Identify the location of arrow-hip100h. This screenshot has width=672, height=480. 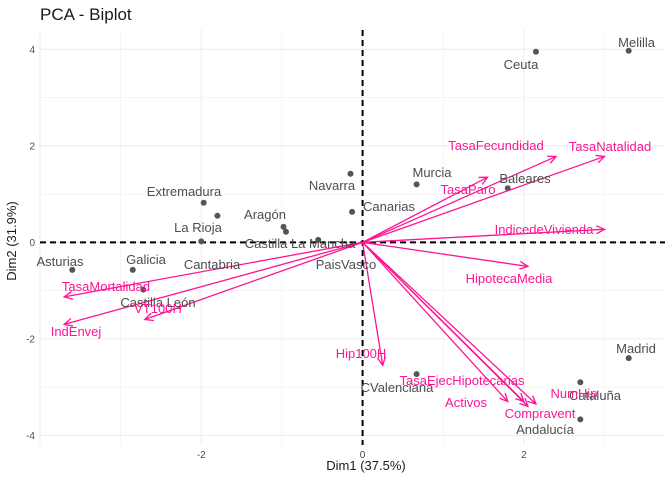
(373, 304).